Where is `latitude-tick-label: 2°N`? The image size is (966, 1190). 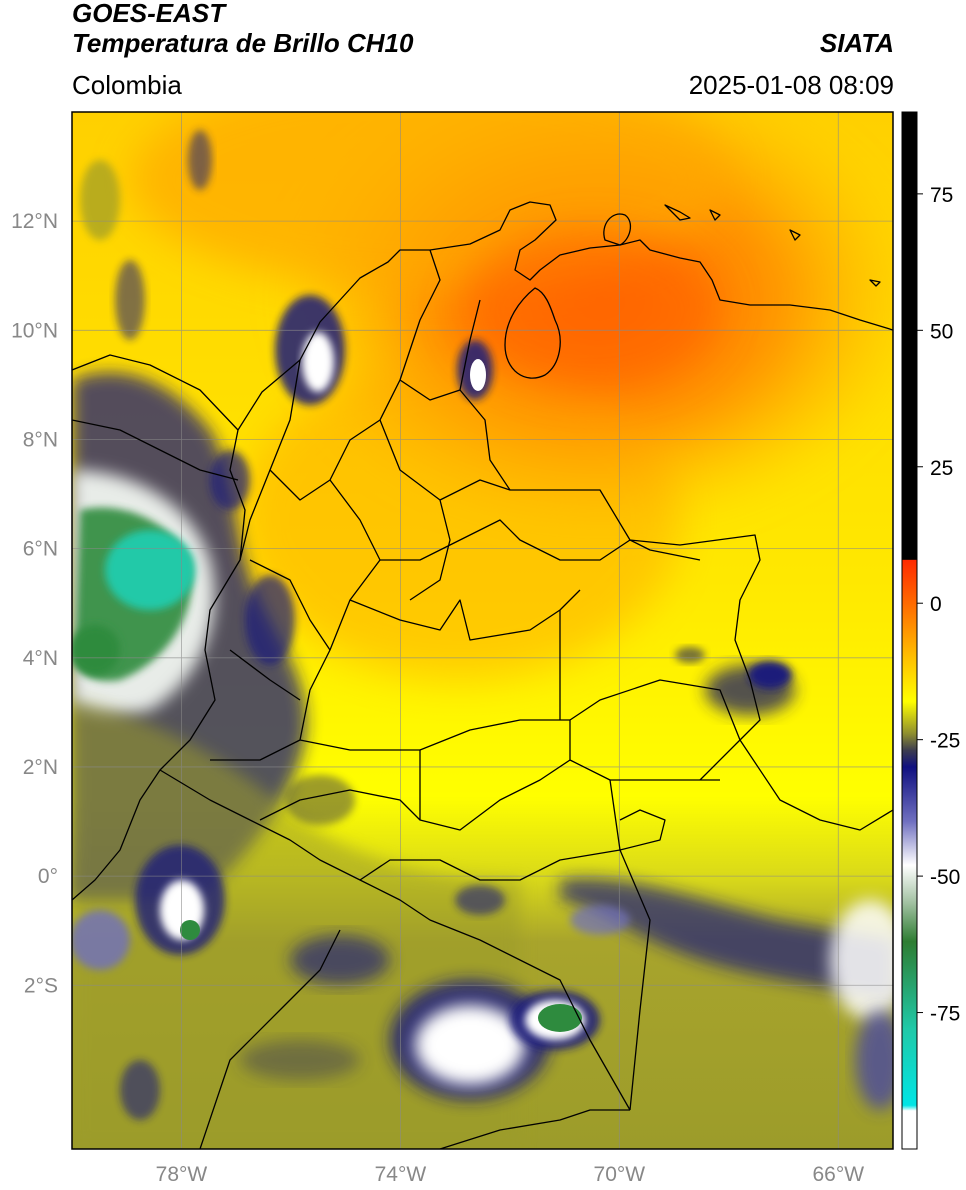 latitude-tick-label: 2°N is located at coordinates (40, 767).